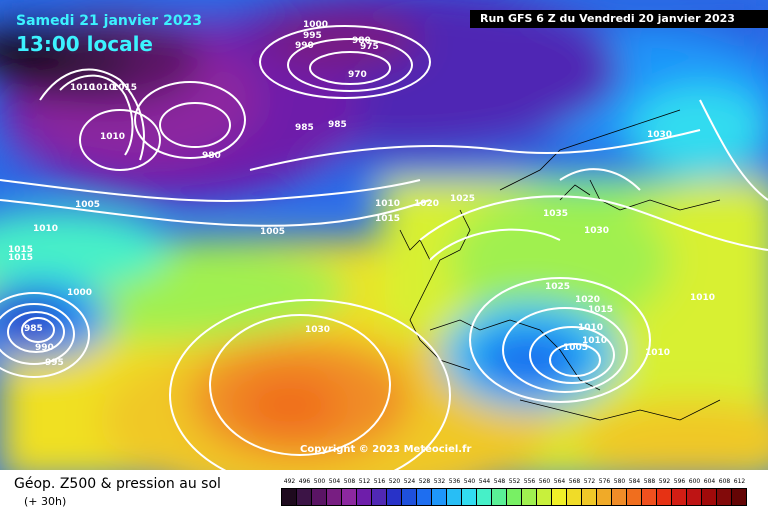 Image resolution: width=768 pixels, height=512 pixels. I want to click on legend-label: 556, so click(529, 481).